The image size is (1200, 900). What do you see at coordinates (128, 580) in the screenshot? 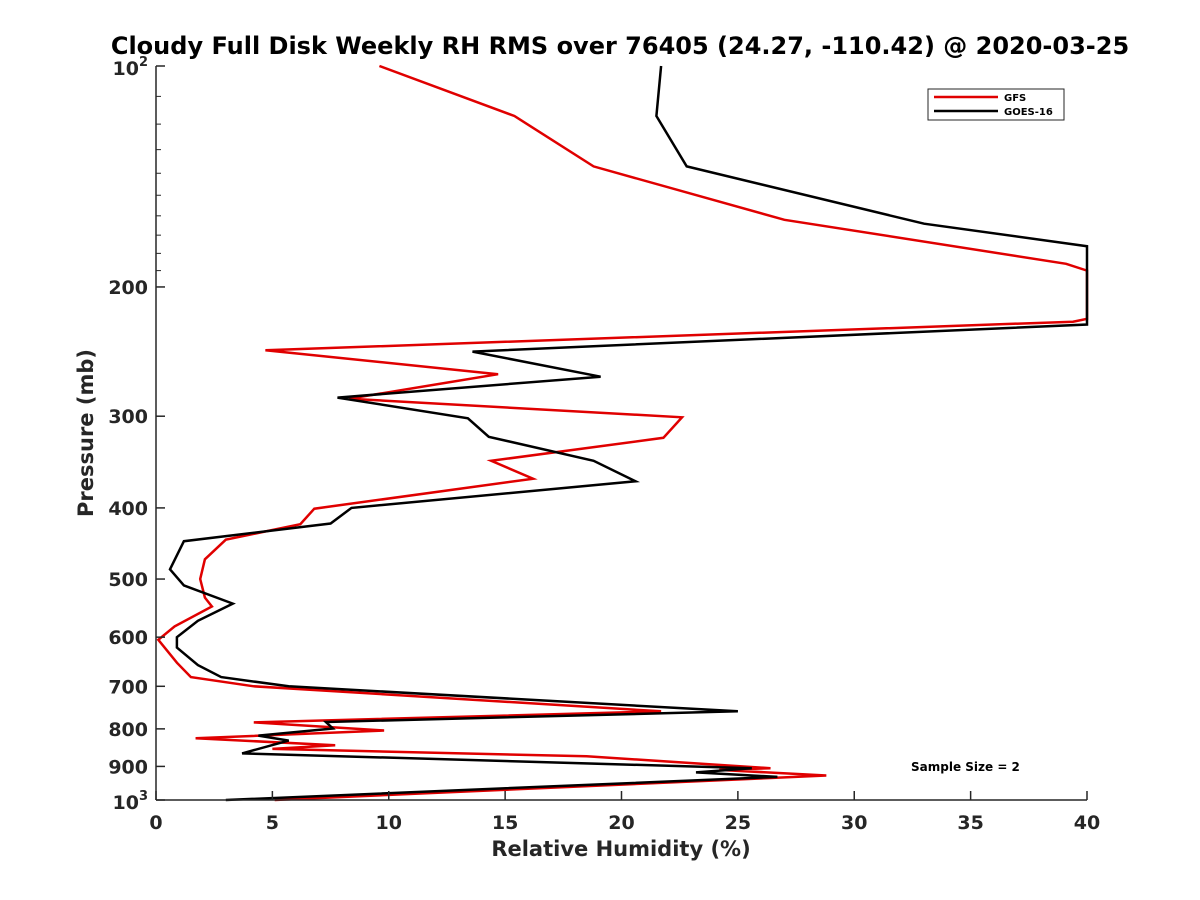
I see `y-tick-label: 500` at bounding box center [128, 580].